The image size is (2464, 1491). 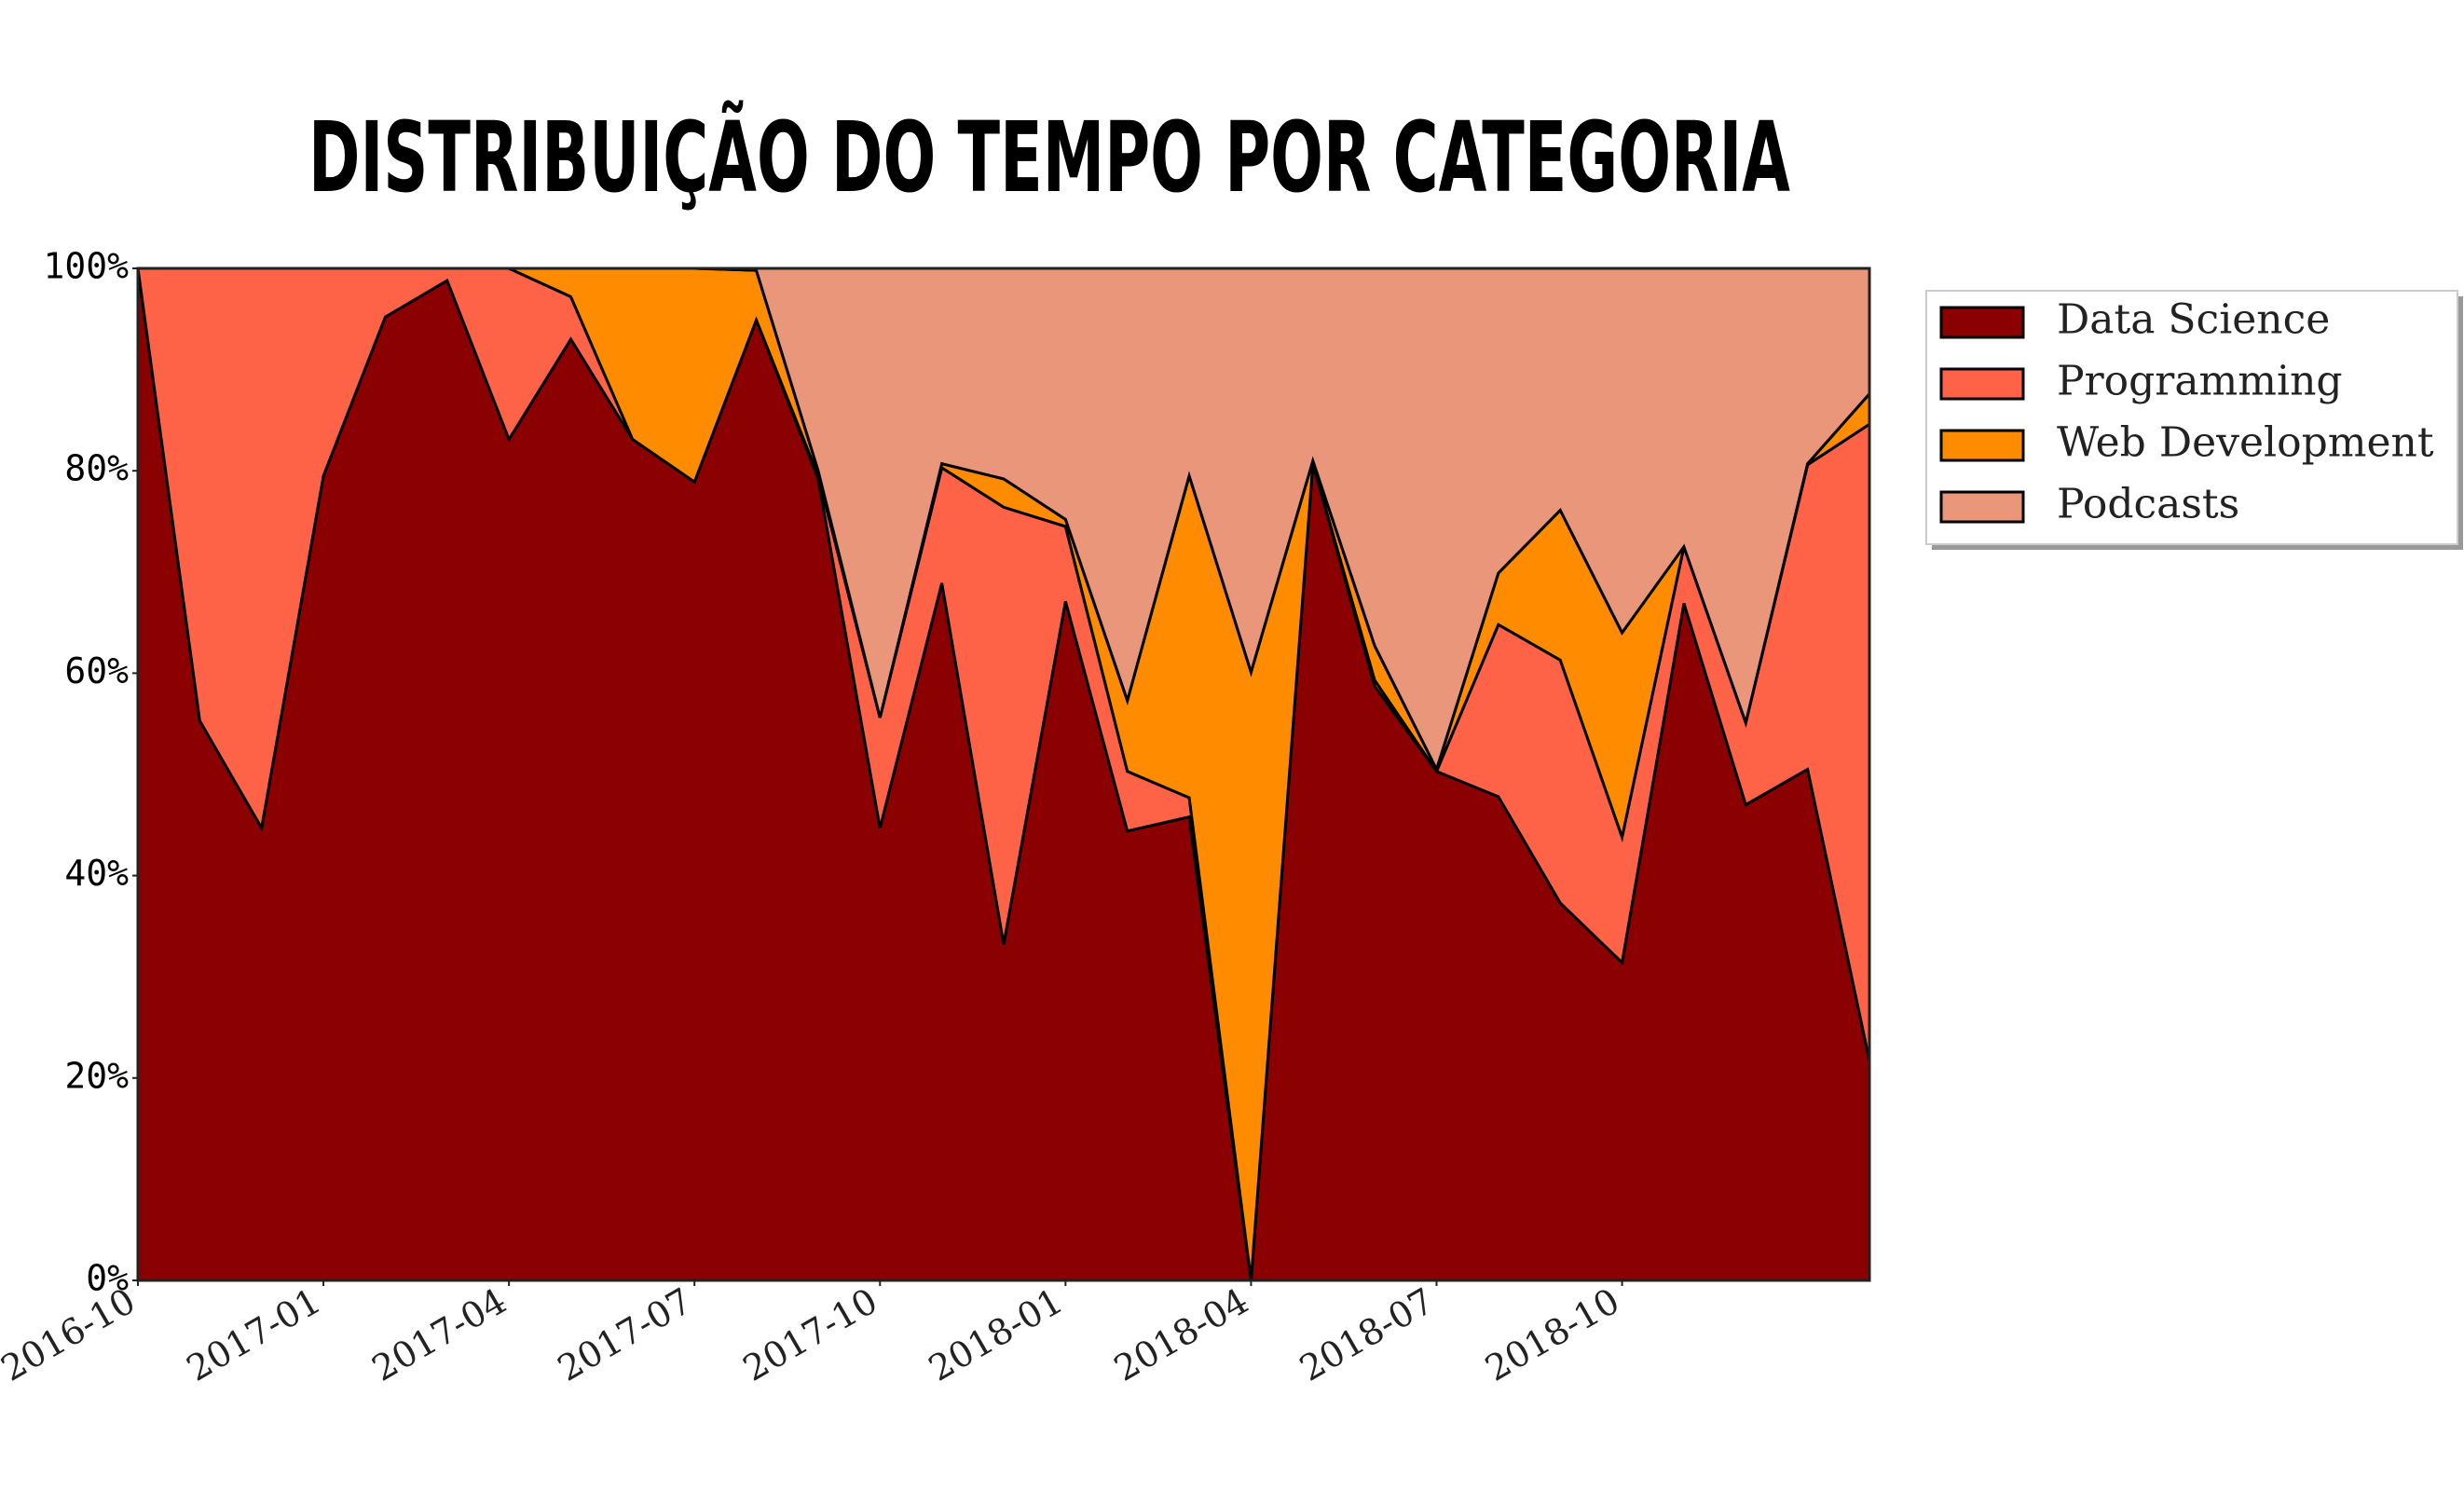 I want to click on y-tick-label: 20%, so click(x=96, y=1075).